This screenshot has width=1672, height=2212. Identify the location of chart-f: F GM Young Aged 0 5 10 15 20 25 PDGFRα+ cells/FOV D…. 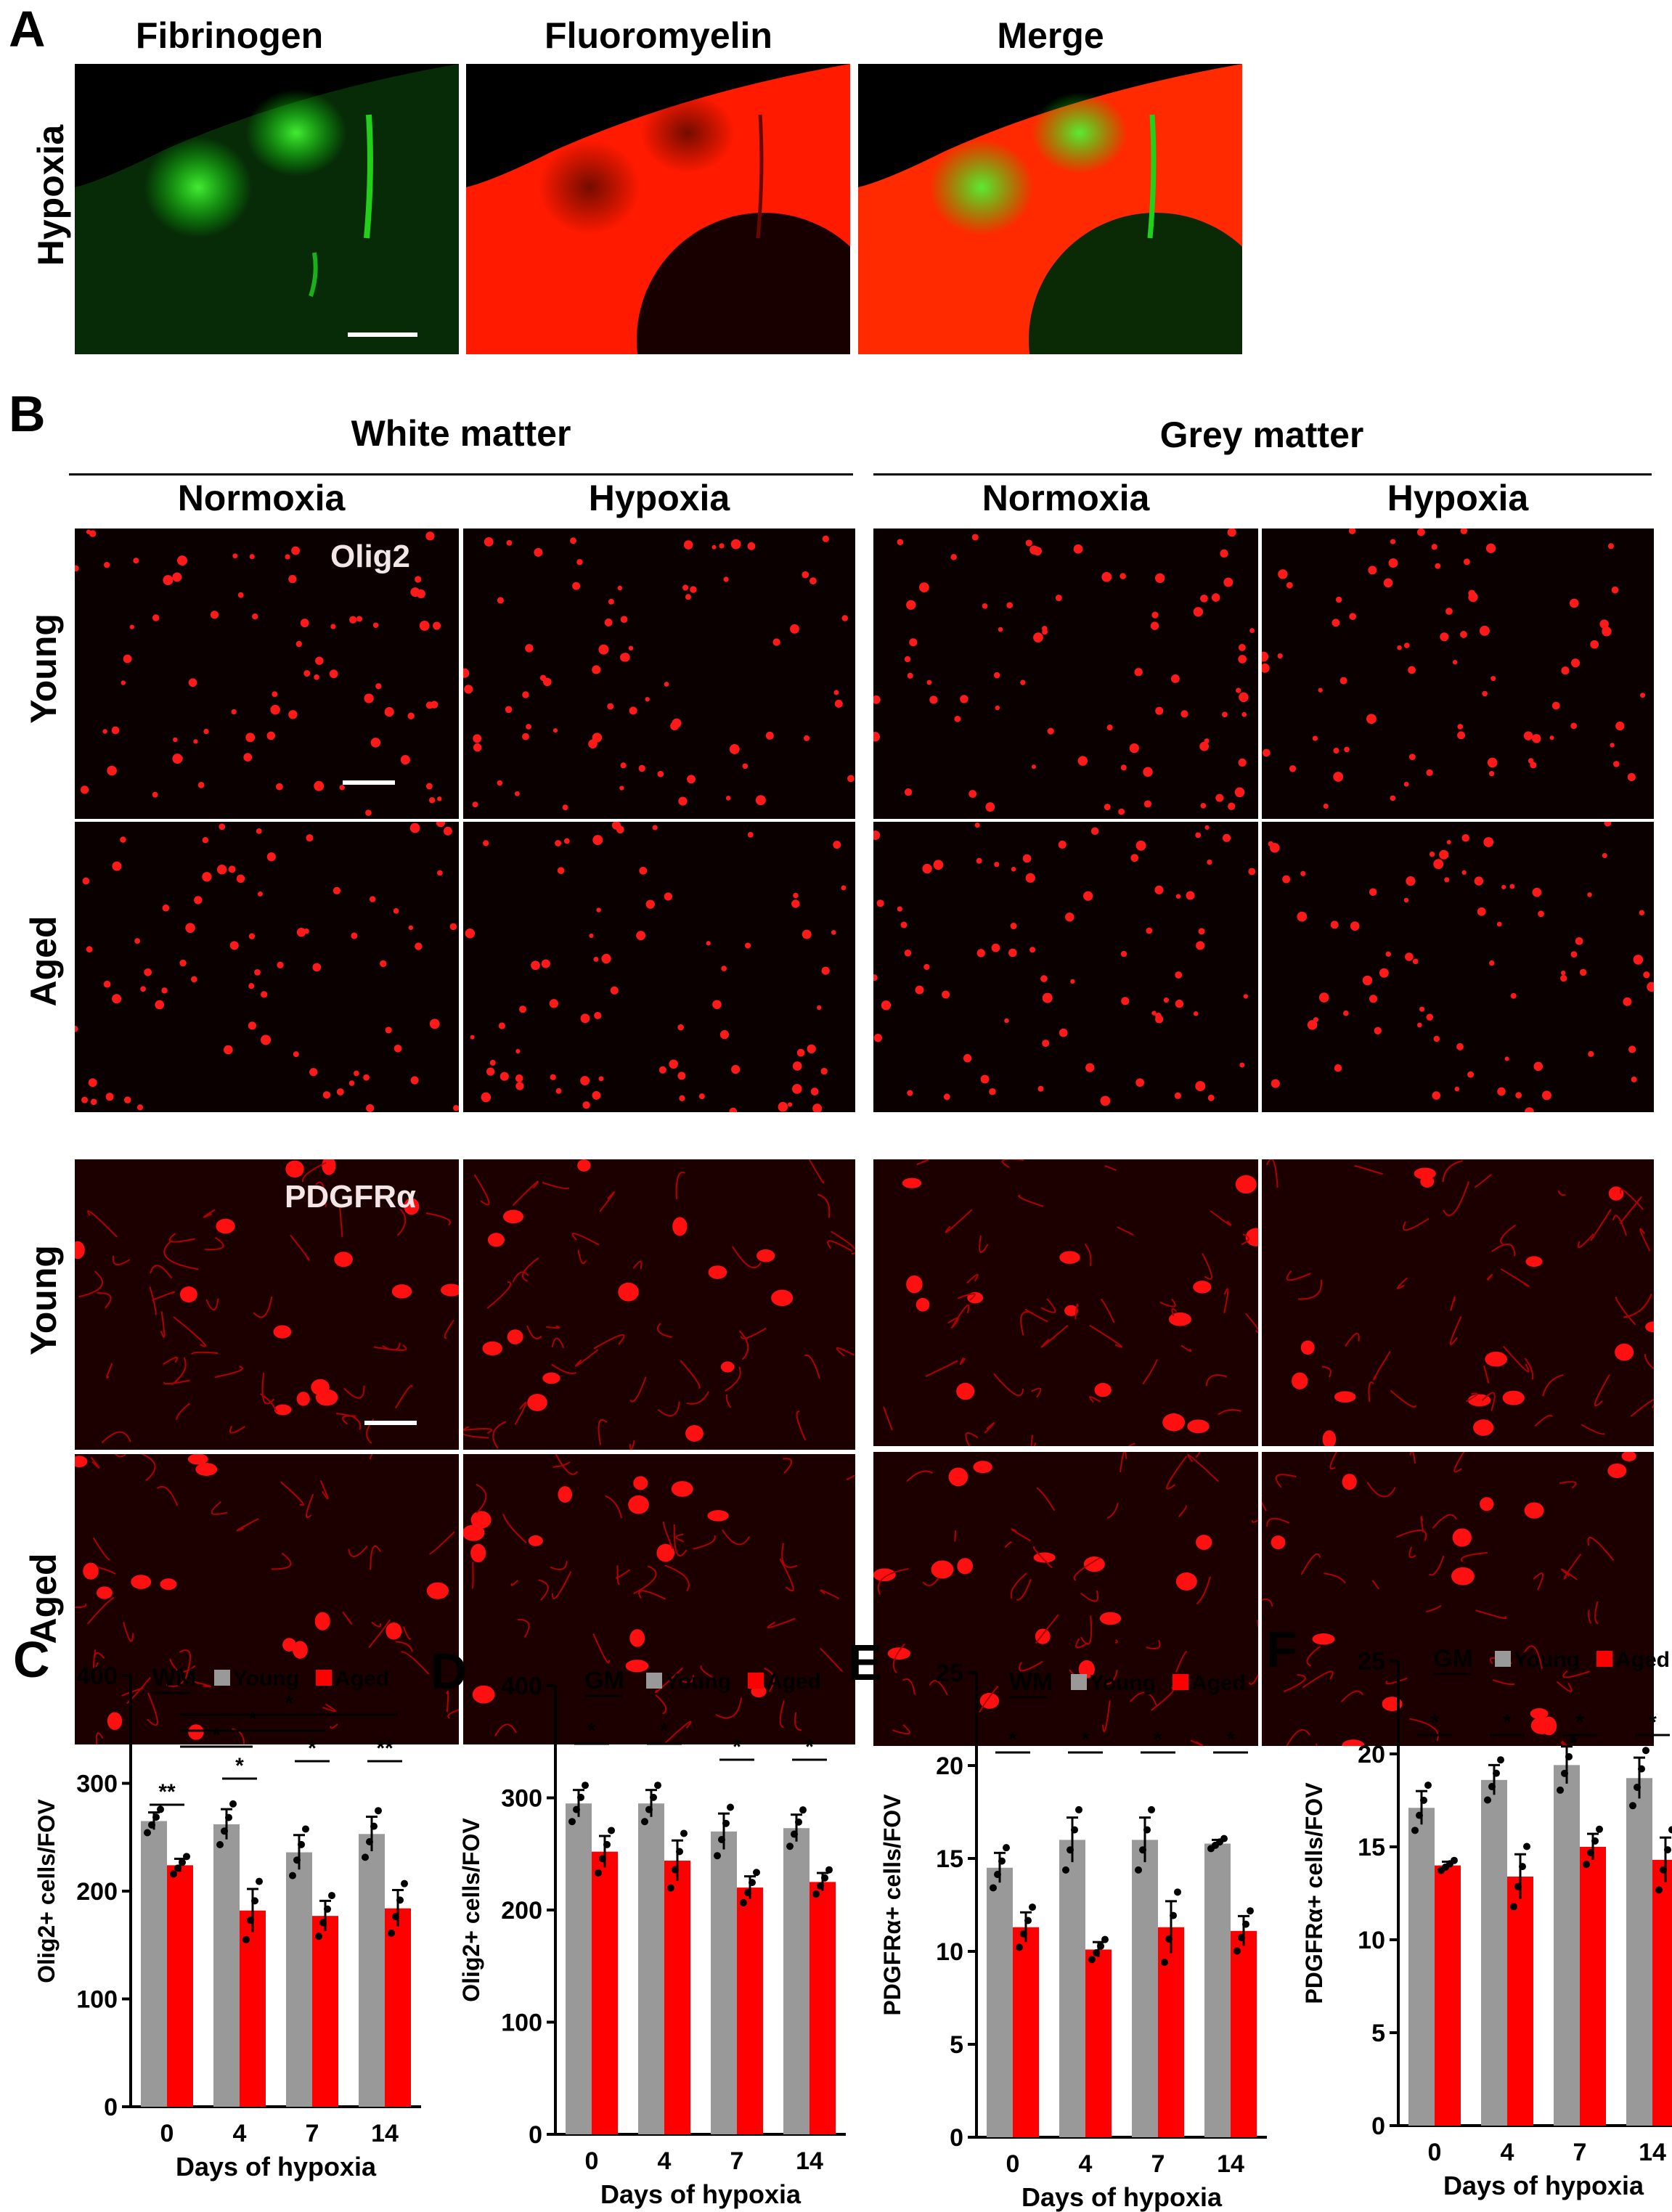
(1462, 1913).